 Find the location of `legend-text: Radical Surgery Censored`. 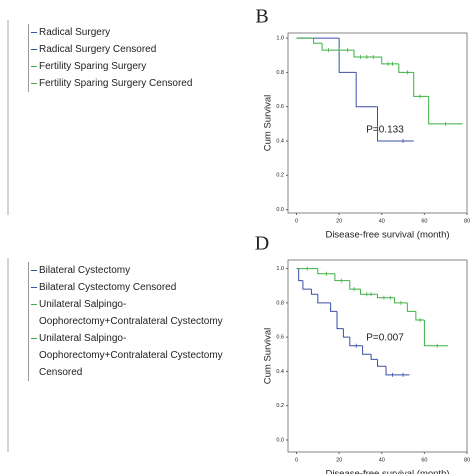

legend-text: Radical Surgery Censored is located at coordinates (98, 49).